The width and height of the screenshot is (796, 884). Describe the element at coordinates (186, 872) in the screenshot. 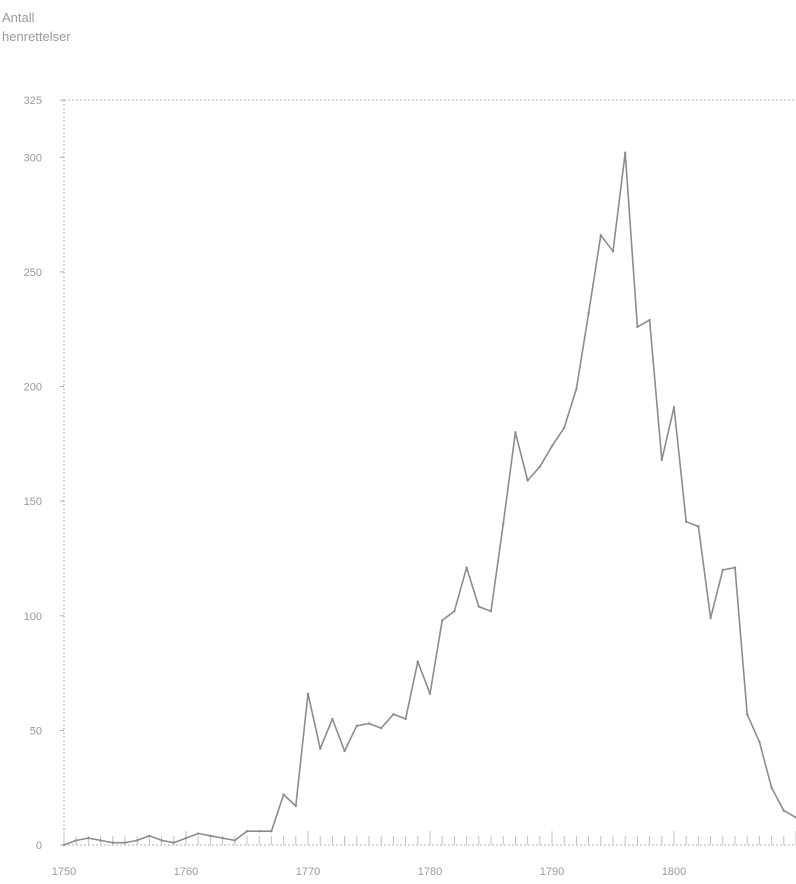

I see `x-tick-label: 1760` at that location.